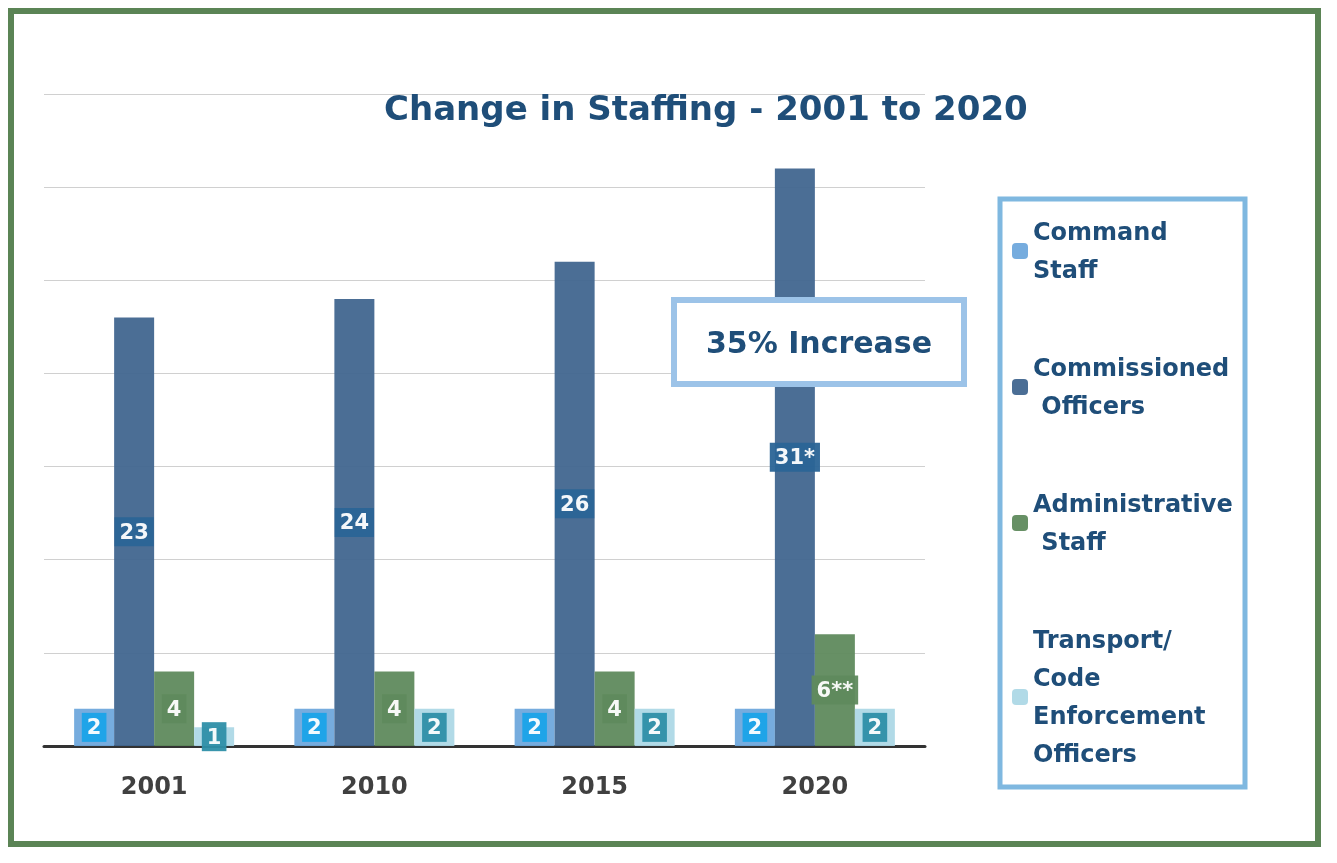  I want to click on x-tick-label: 2015, so click(595, 786).